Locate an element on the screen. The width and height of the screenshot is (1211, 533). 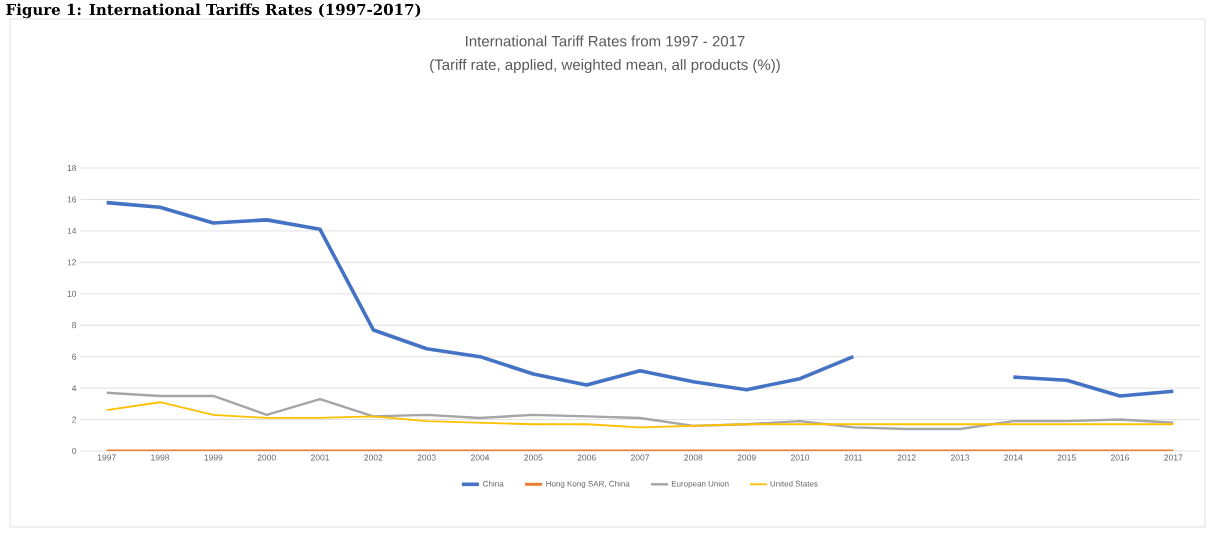
y-tick-label: 16 is located at coordinates (72, 199).